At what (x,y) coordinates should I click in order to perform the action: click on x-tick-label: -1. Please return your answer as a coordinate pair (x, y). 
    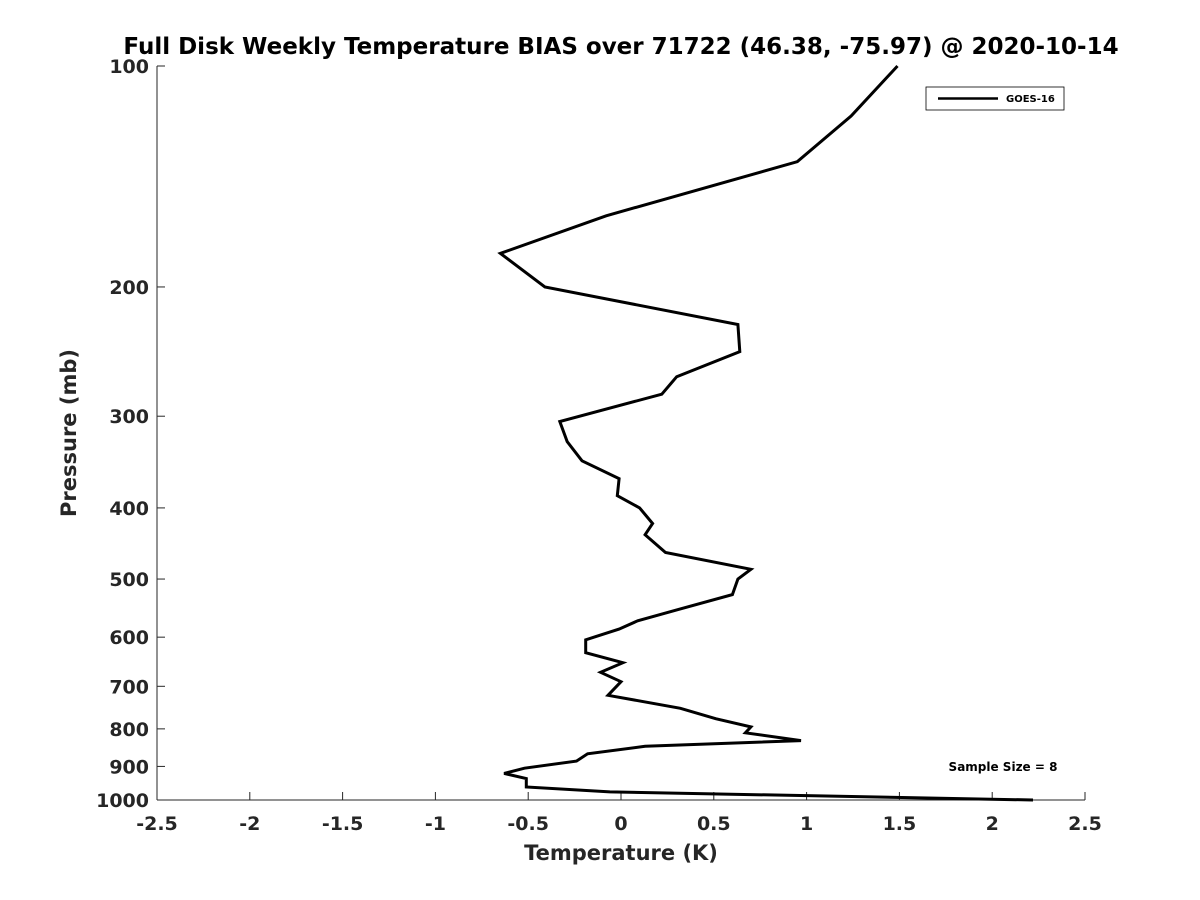
    Looking at the image, I should click on (435, 824).